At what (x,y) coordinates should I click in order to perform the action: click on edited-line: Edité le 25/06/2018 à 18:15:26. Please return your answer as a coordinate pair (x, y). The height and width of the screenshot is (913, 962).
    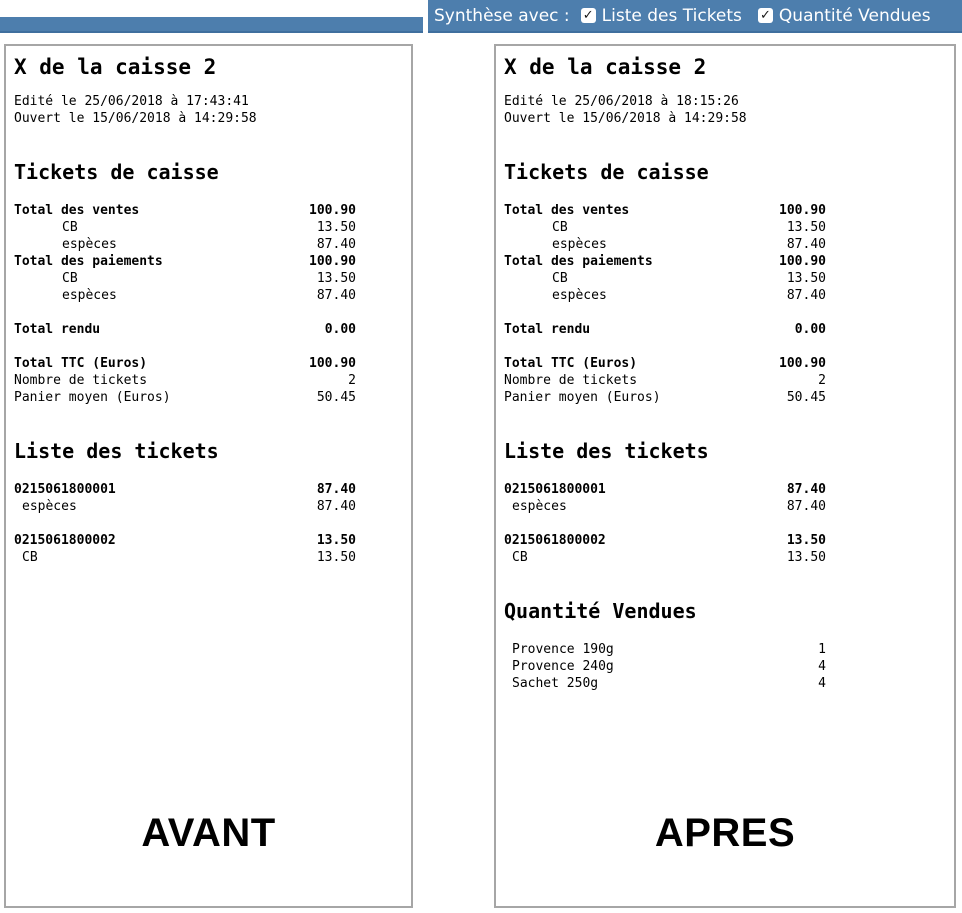
    Looking at the image, I should click on (621, 101).